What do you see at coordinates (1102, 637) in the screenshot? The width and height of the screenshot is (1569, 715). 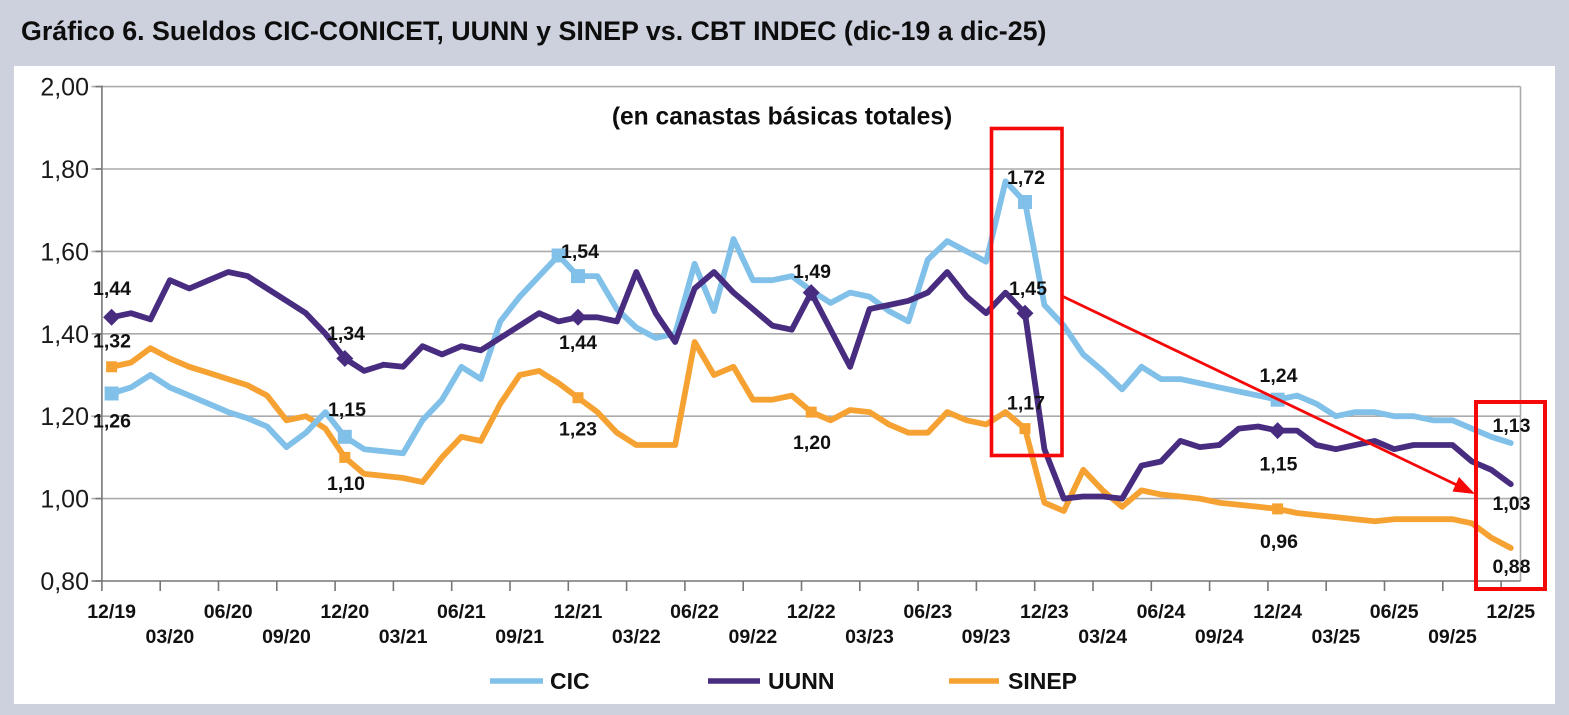 I see `svg-text: 03/24` at bounding box center [1102, 637].